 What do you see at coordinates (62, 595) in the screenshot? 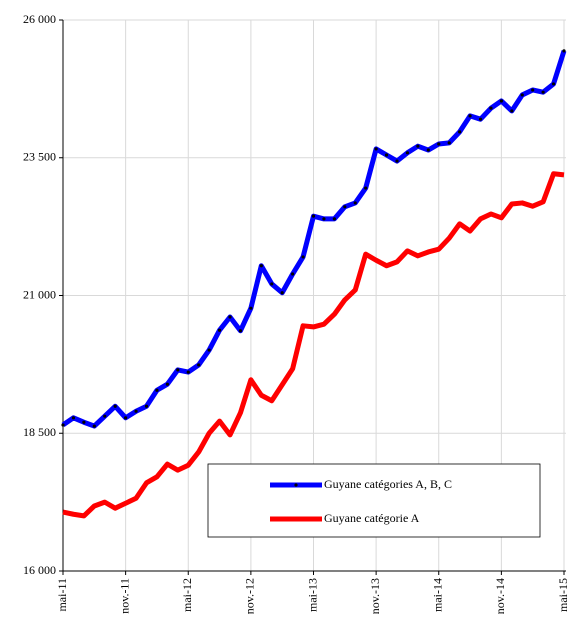
I see `x-tick-label: mai-11` at bounding box center [62, 595].